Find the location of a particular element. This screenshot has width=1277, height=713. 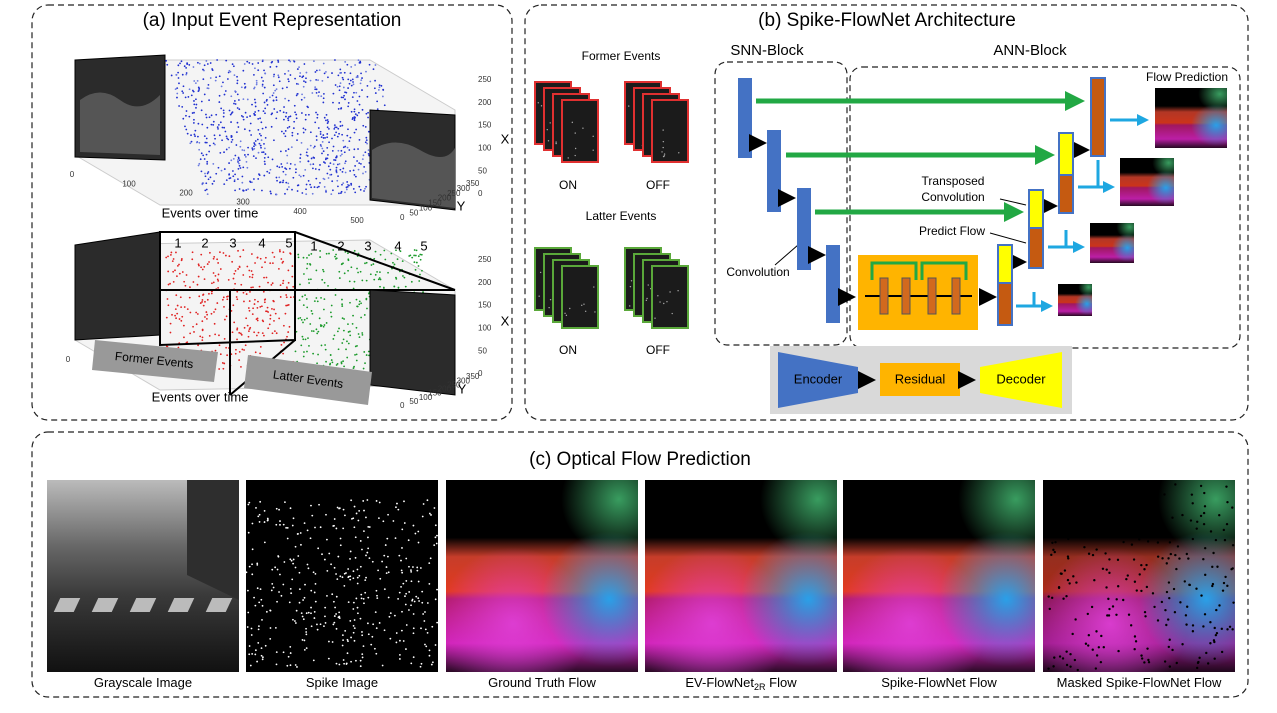

caption-part: EV-FlowNet is located at coordinates (719, 682).